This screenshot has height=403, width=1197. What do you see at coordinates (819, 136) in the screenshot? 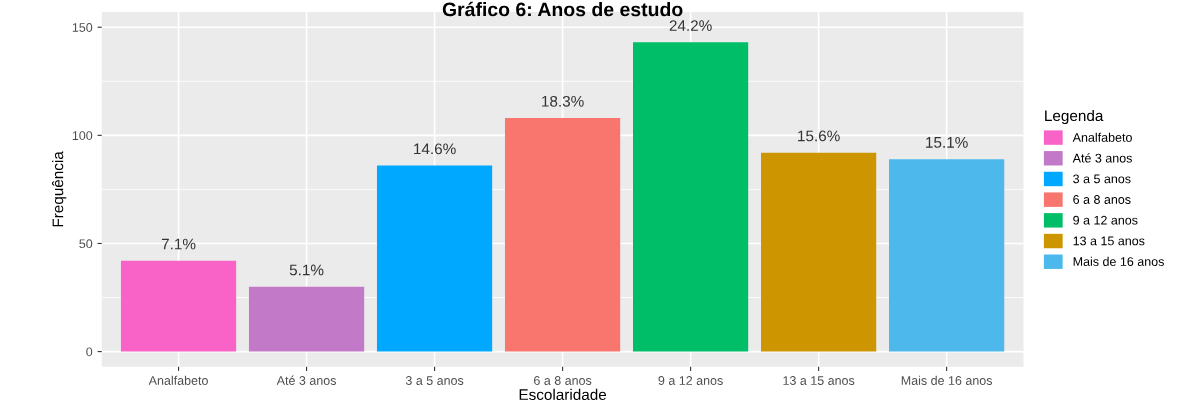
I see `annotation: 15.6%` at bounding box center [819, 136].